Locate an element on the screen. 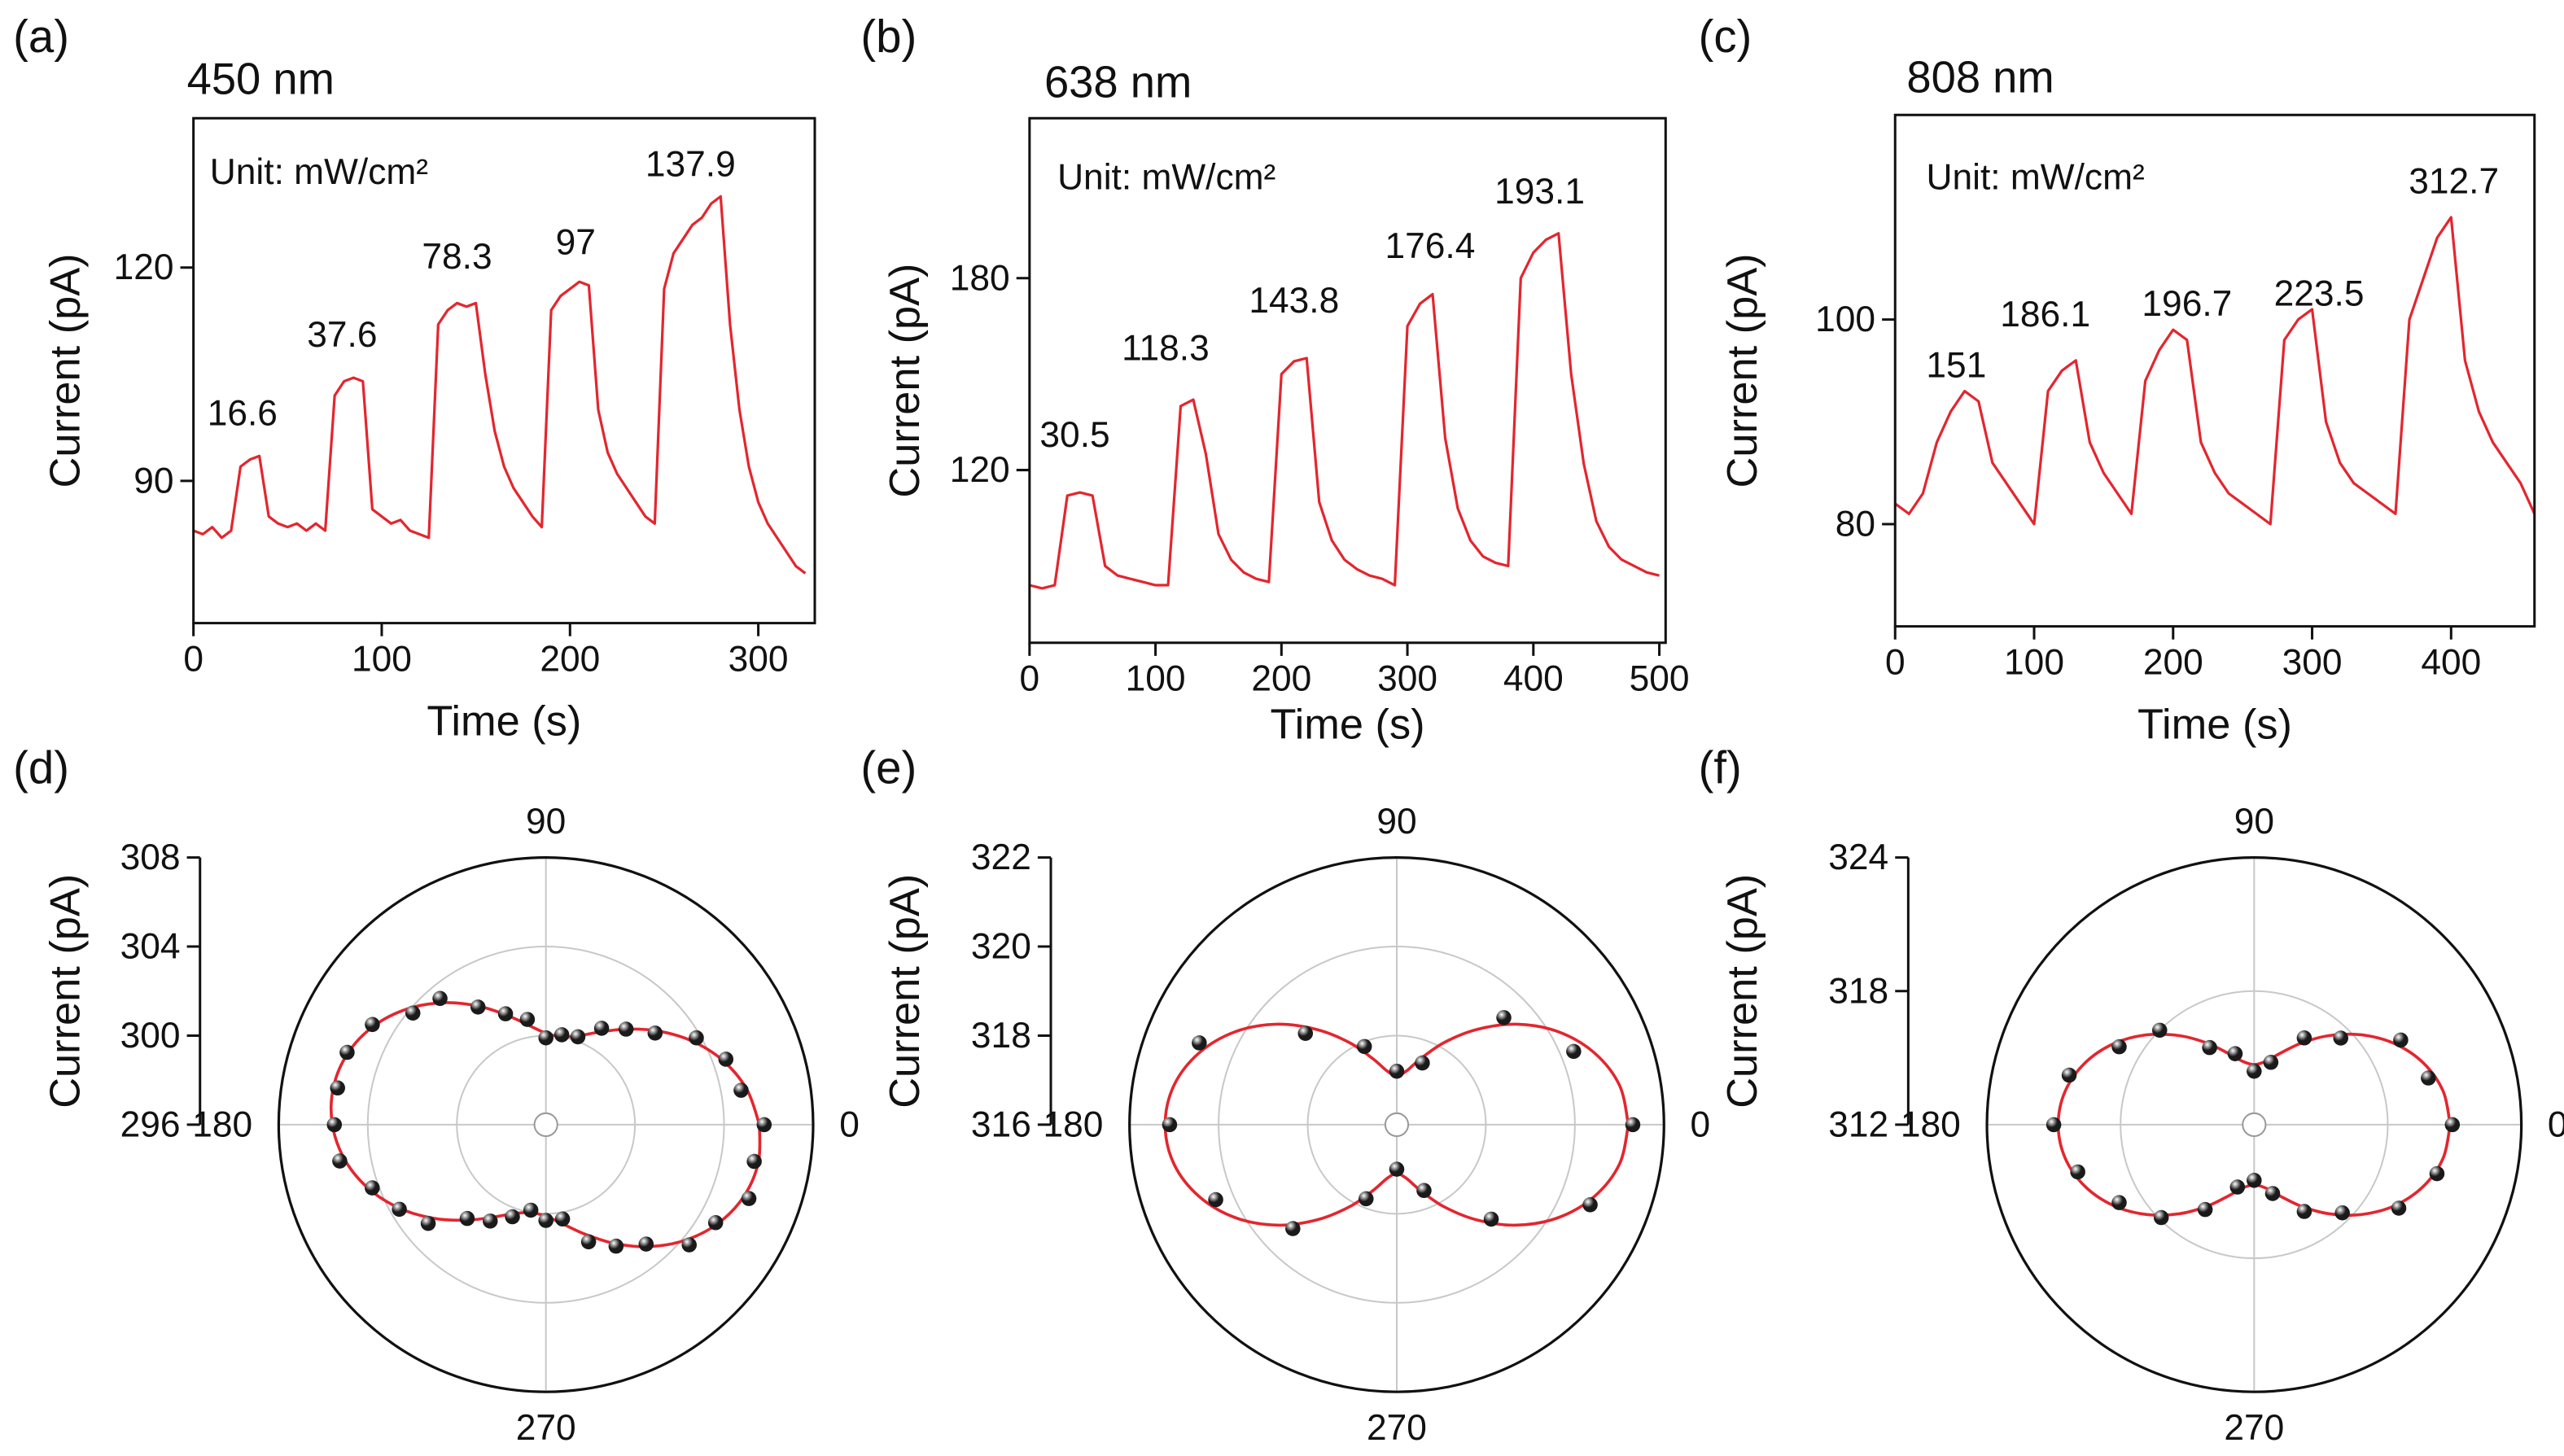 The width and height of the screenshot is (2564, 1456). intensity-label: 78.3 is located at coordinates (457, 257).